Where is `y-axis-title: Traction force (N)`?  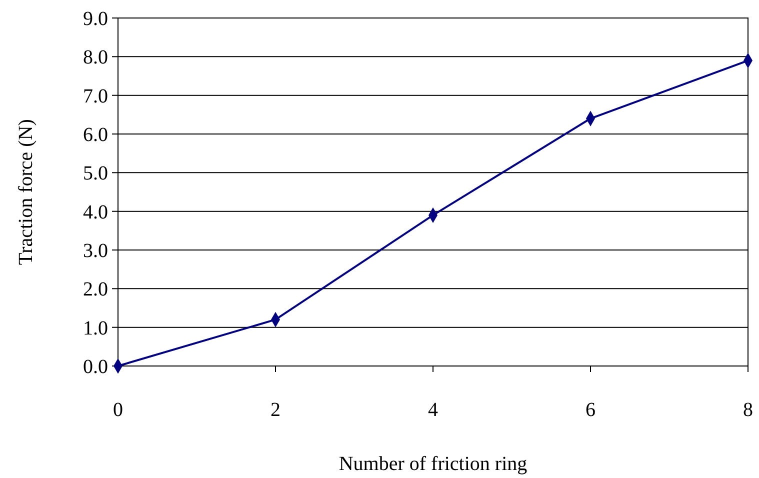 y-axis-title: Traction force (N) is located at coordinates (26, 192).